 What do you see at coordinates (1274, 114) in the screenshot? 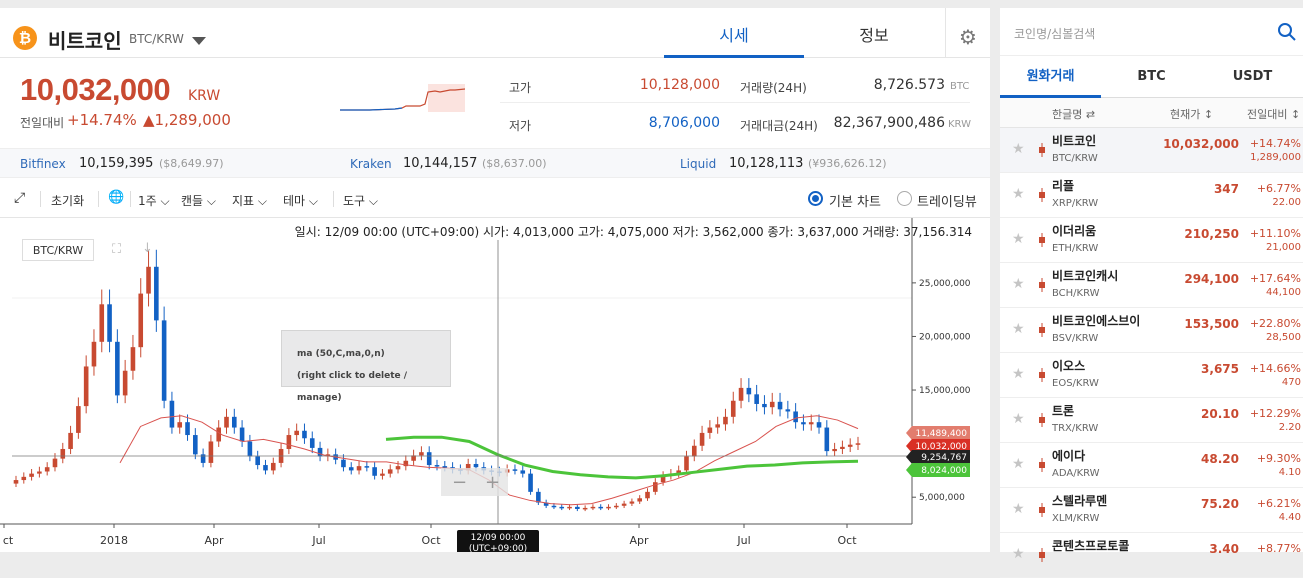
I see `sort-change: 전일대비 ↕` at bounding box center [1274, 114].